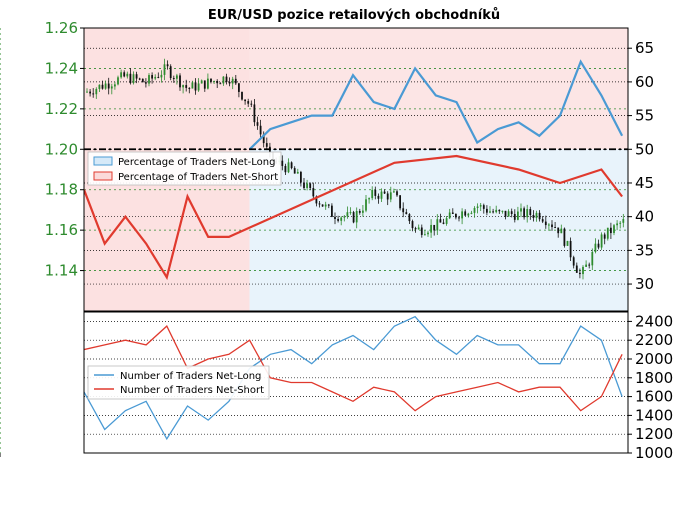 Image resolution: width=680 pixels, height=519 pixels. I want to click on tick-label-count-1800: 1800, so click(654, 378).